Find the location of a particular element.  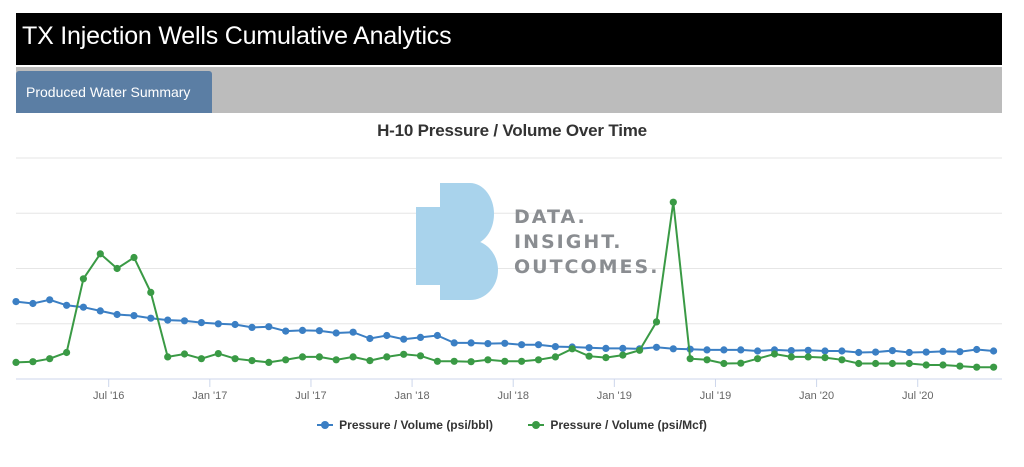

tab-produced-water-summary: Produced Water Summary is located at coordinates (114, 92).